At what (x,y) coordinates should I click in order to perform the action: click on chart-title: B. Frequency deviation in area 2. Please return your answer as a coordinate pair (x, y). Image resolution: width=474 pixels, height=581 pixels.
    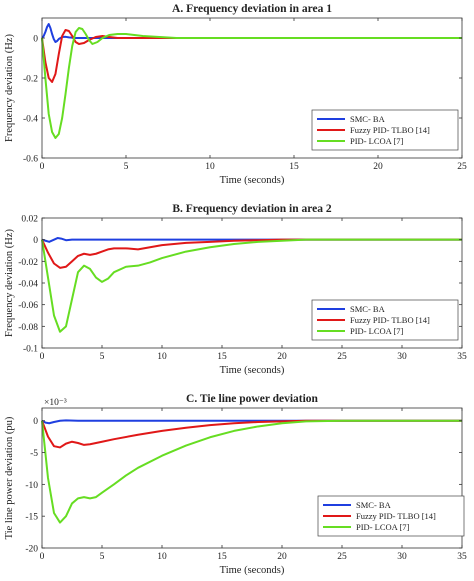
    Looking at the image, I should click on (252, 209).